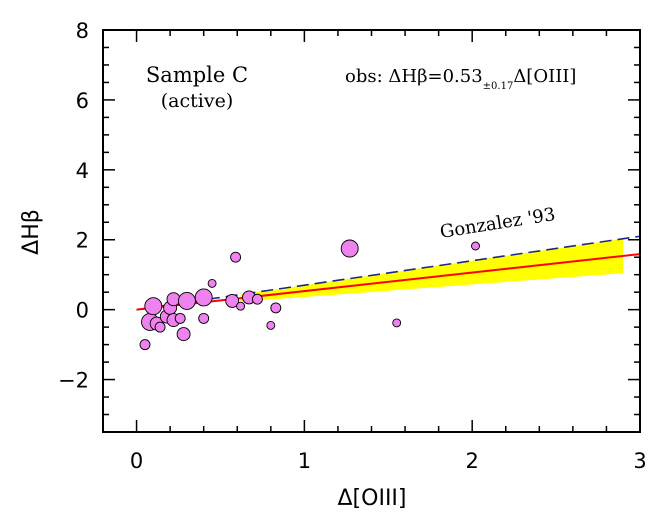 This screenshot has height=521, width=672. I want to click on fit-line, so click(388, 282).